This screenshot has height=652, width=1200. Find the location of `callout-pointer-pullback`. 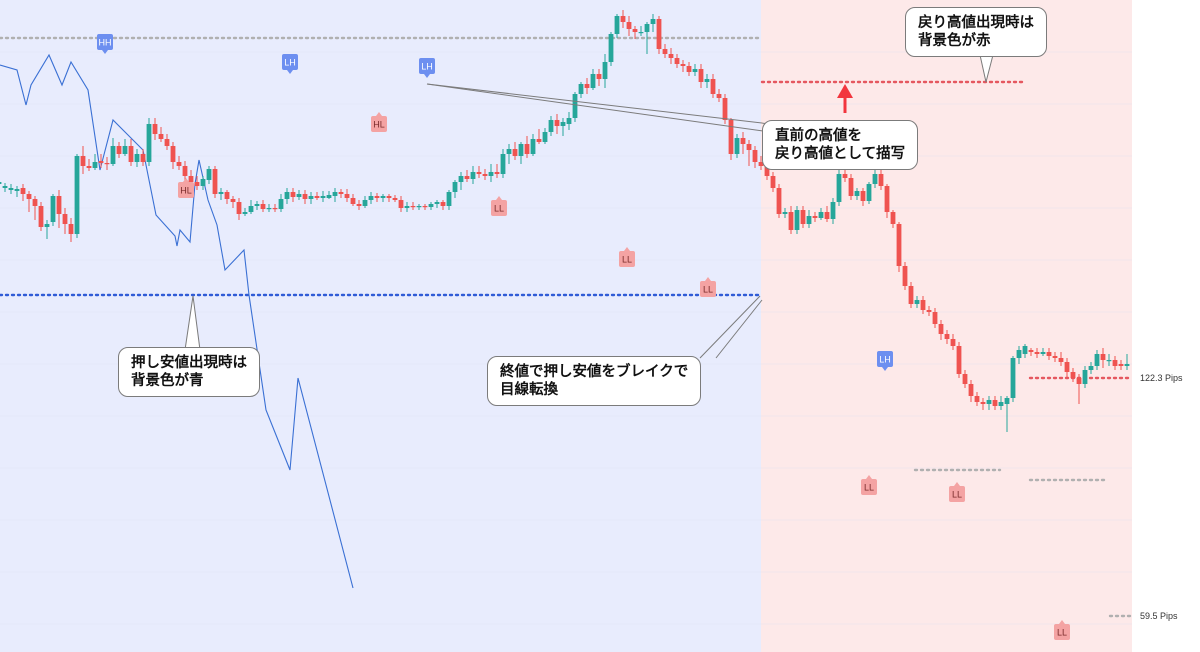

callout-pointer-pullback is located at coordinates (192, 323).